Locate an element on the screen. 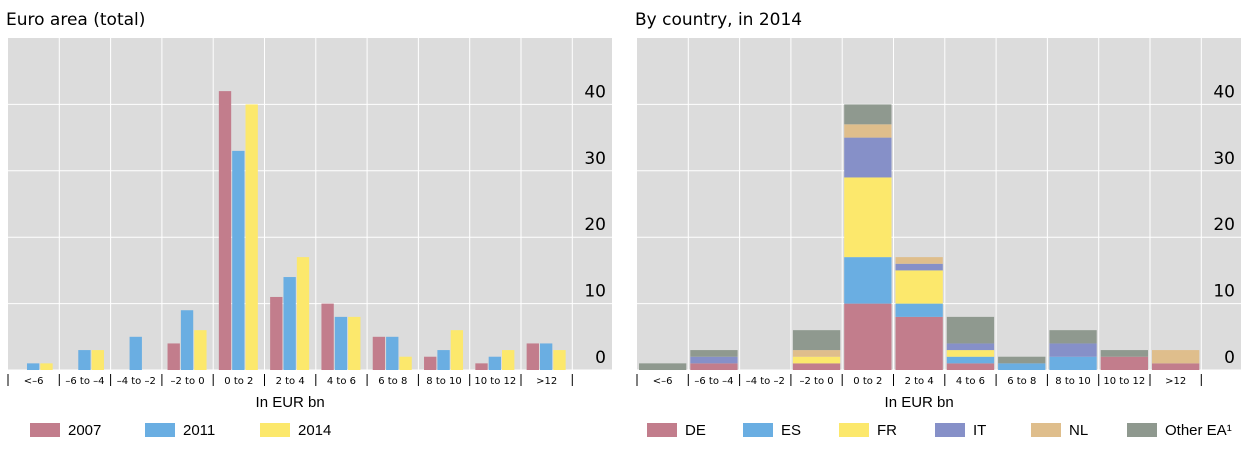 The width and height of the screenshot is (1247, 449). legend-label: ES is located at coordinates (791, 430).